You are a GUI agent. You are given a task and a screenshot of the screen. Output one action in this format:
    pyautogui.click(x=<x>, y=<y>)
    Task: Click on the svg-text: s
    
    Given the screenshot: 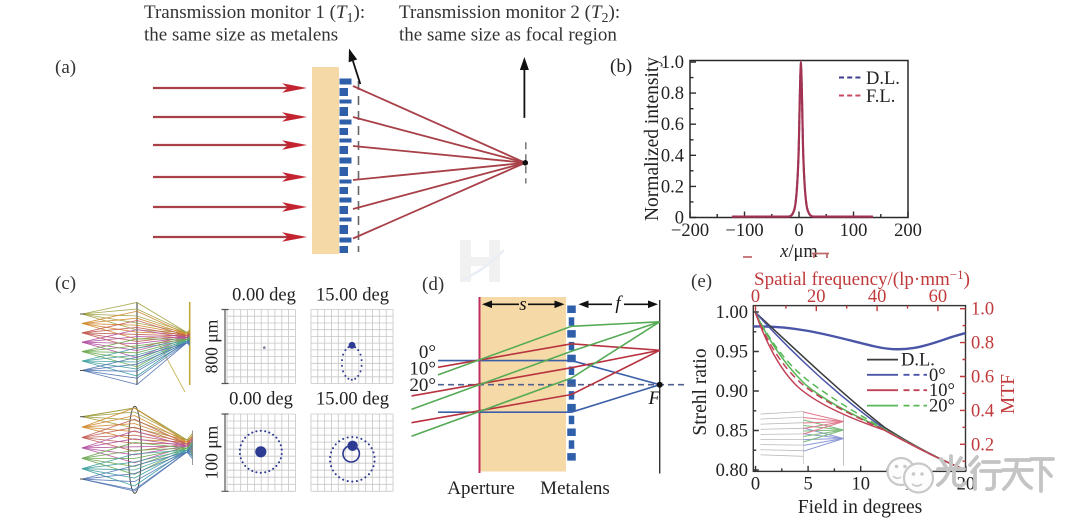 What is the action you would take?
    pyautogui.click(x=522, y=304)
    